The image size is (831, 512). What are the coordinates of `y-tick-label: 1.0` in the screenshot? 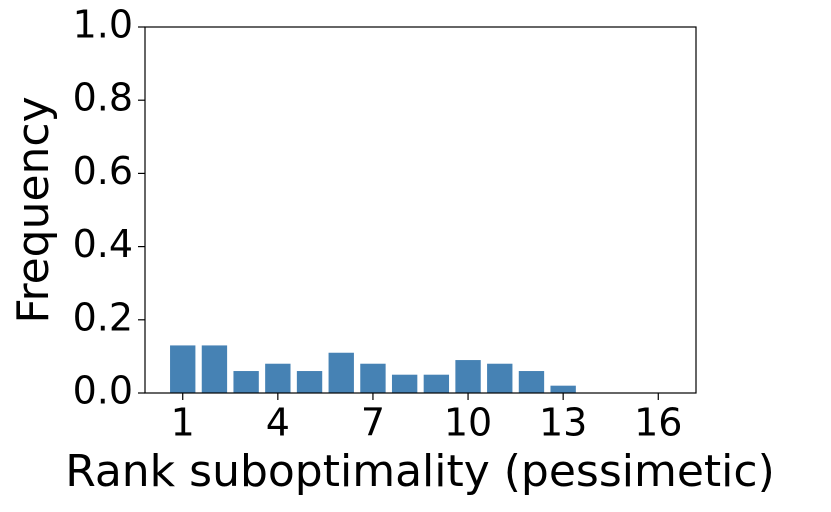 It's located at (103, 25).